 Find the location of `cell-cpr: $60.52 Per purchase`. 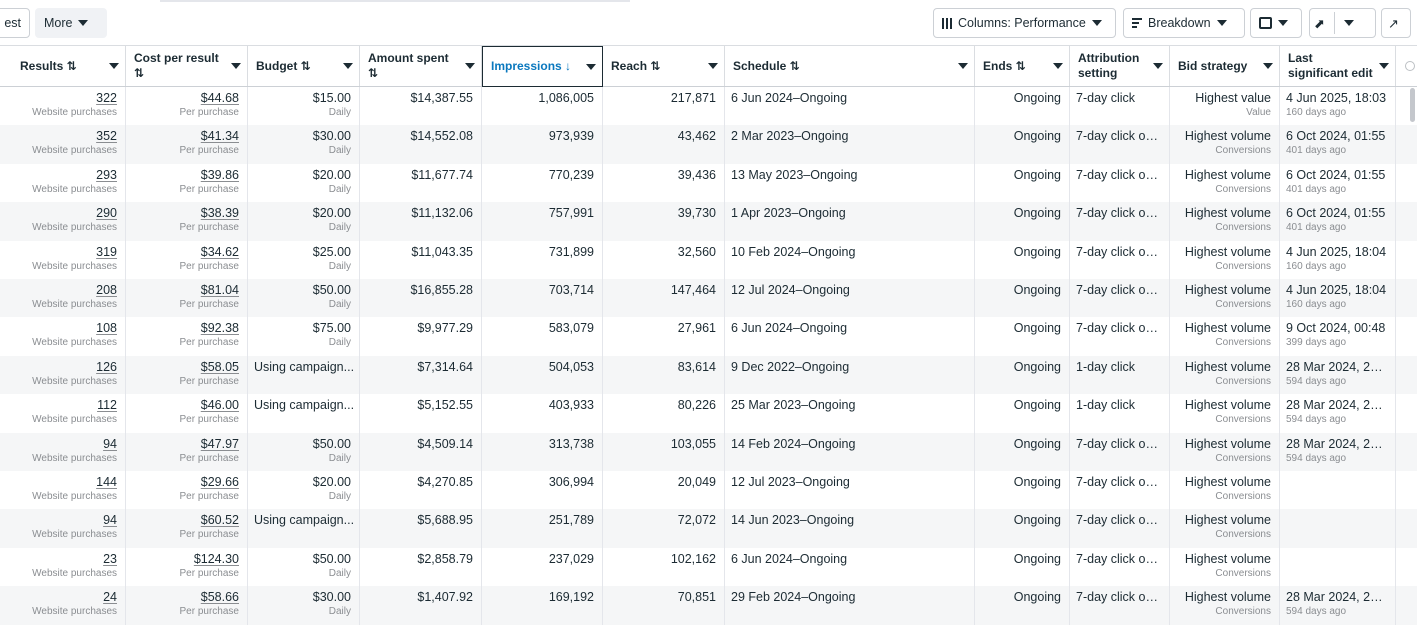

cell-cpr: $60.52 Per purchase is located at coordinates (187, 528).